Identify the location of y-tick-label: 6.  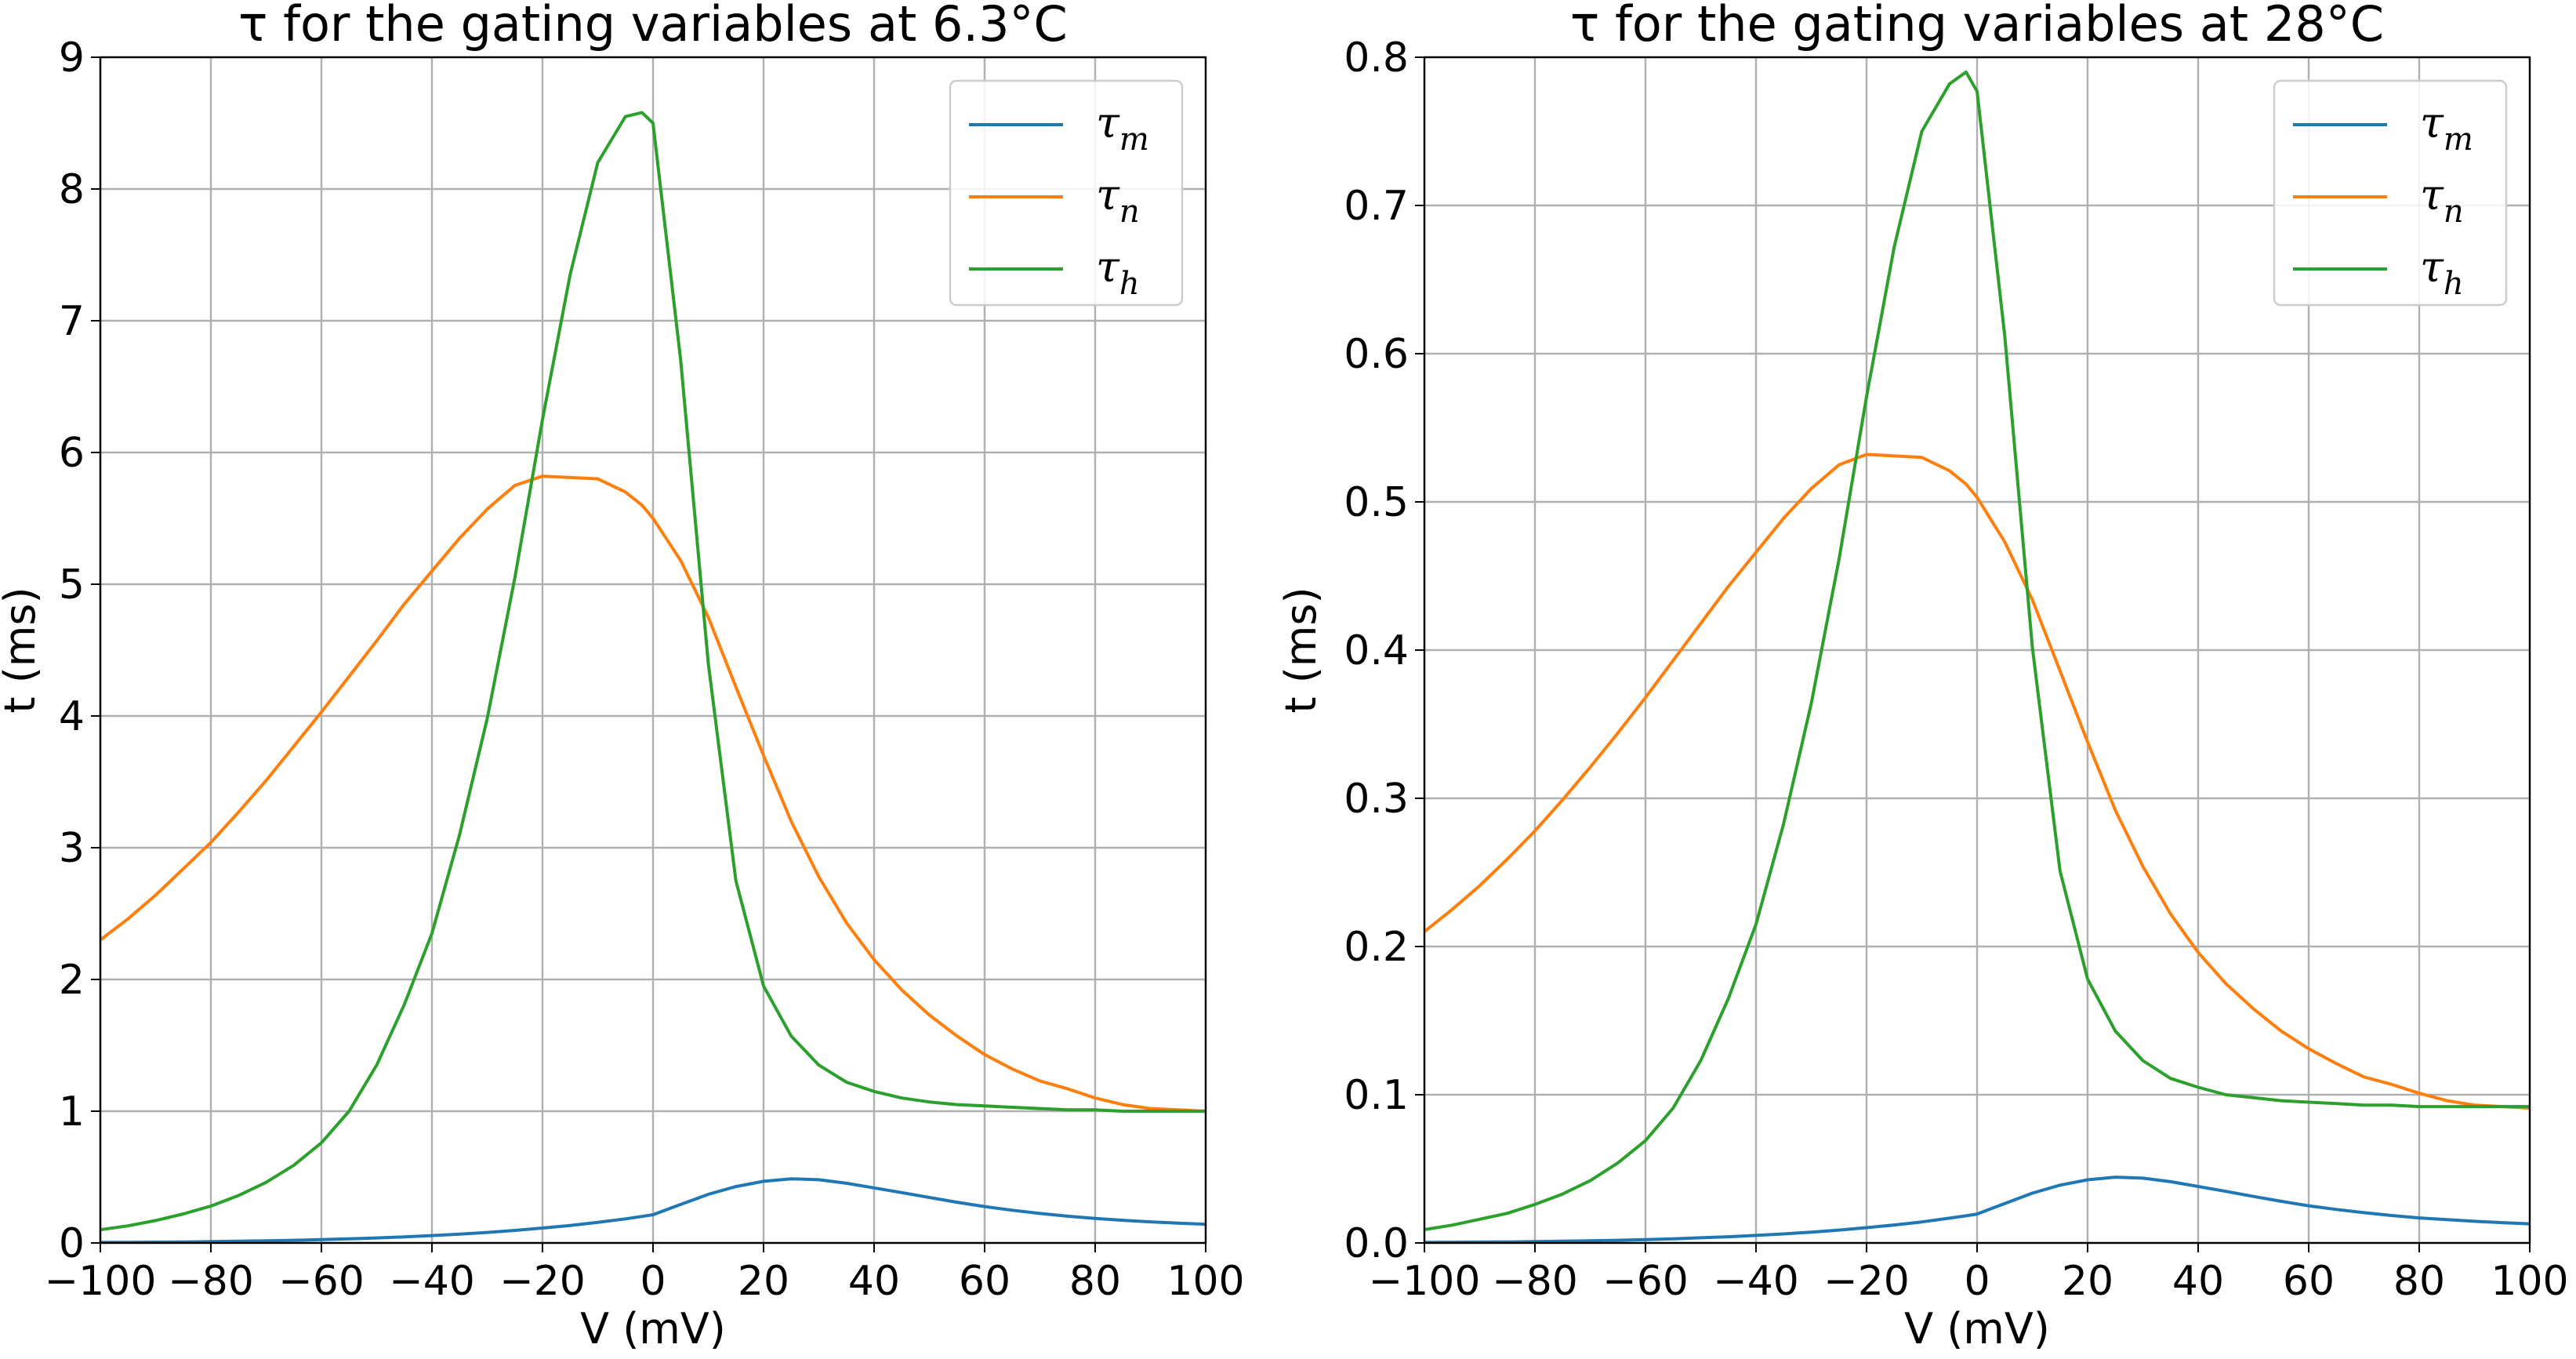
(72, 453).